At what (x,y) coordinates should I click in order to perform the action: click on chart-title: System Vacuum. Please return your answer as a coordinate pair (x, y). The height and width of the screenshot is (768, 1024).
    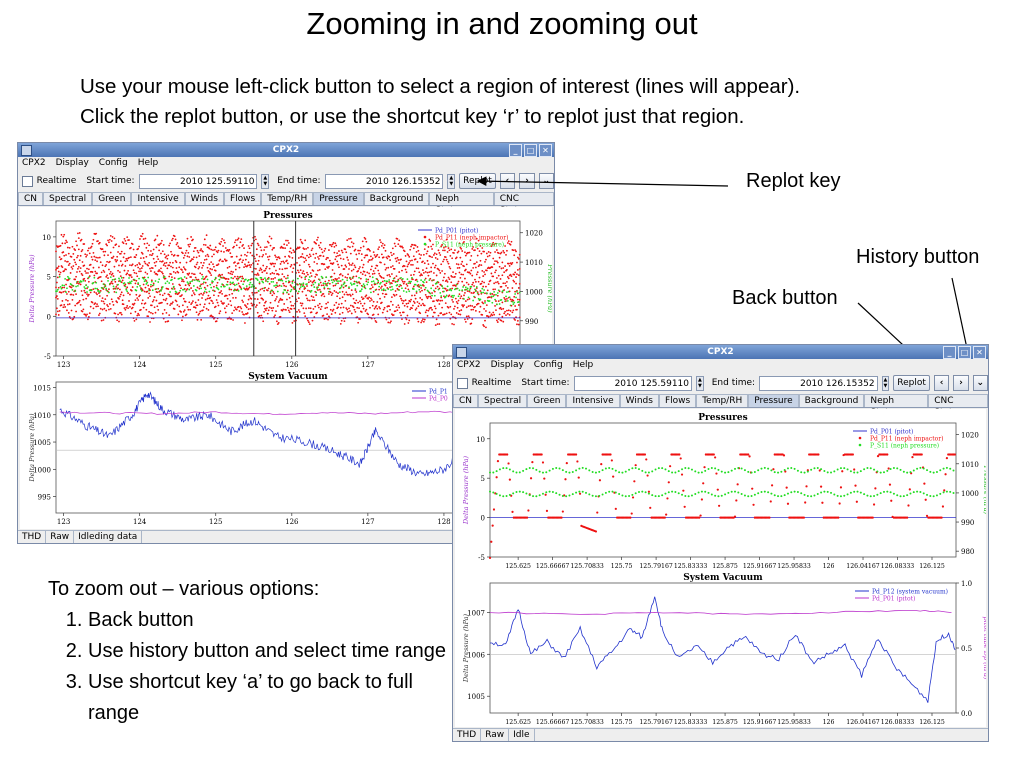
    Looking at the image, I should click on (288, 377).